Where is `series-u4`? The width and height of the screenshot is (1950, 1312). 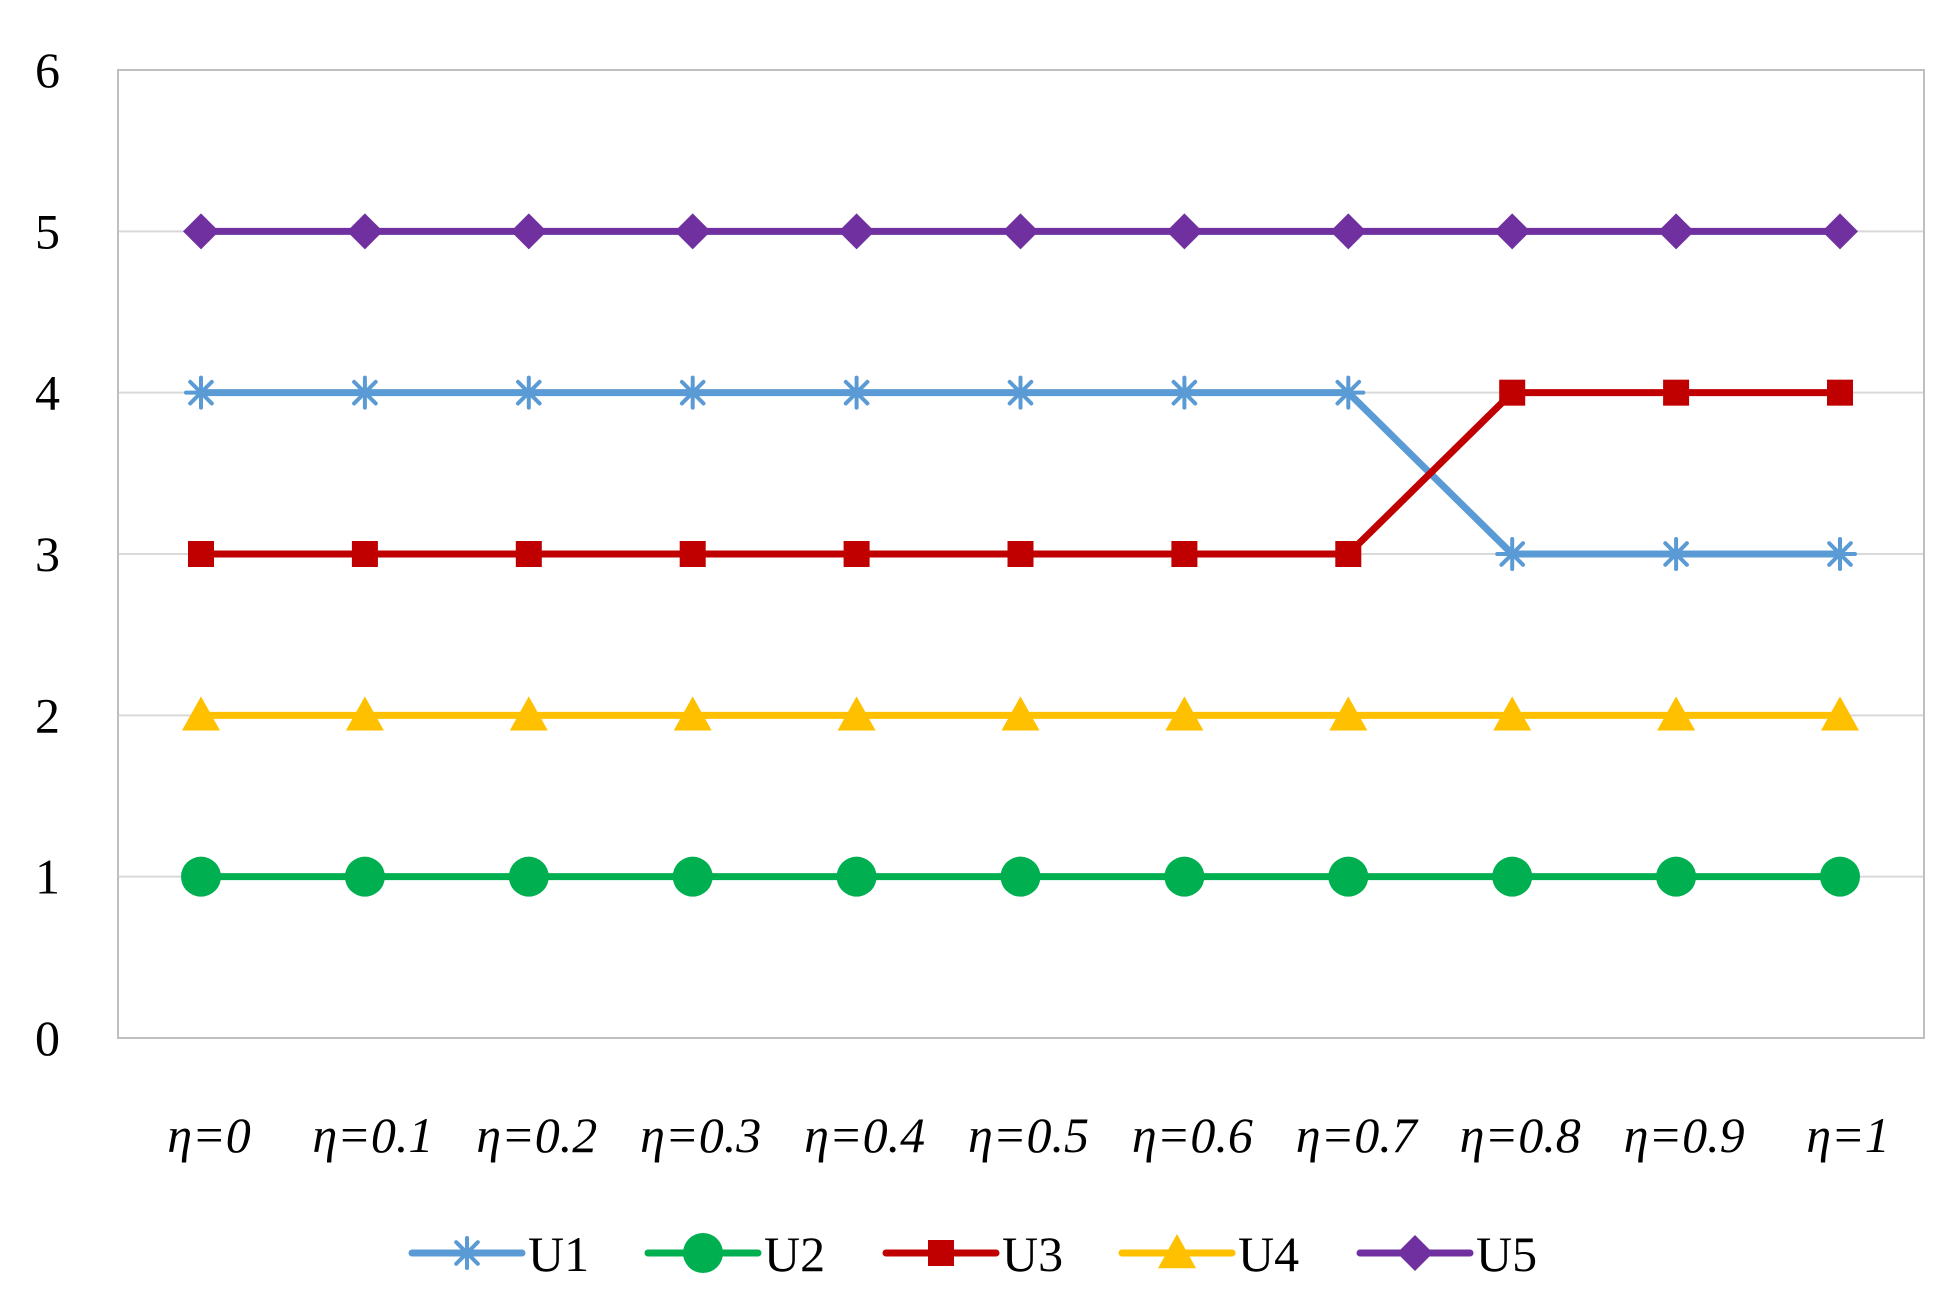 series-u4 is located at coordinates (1020, 713).